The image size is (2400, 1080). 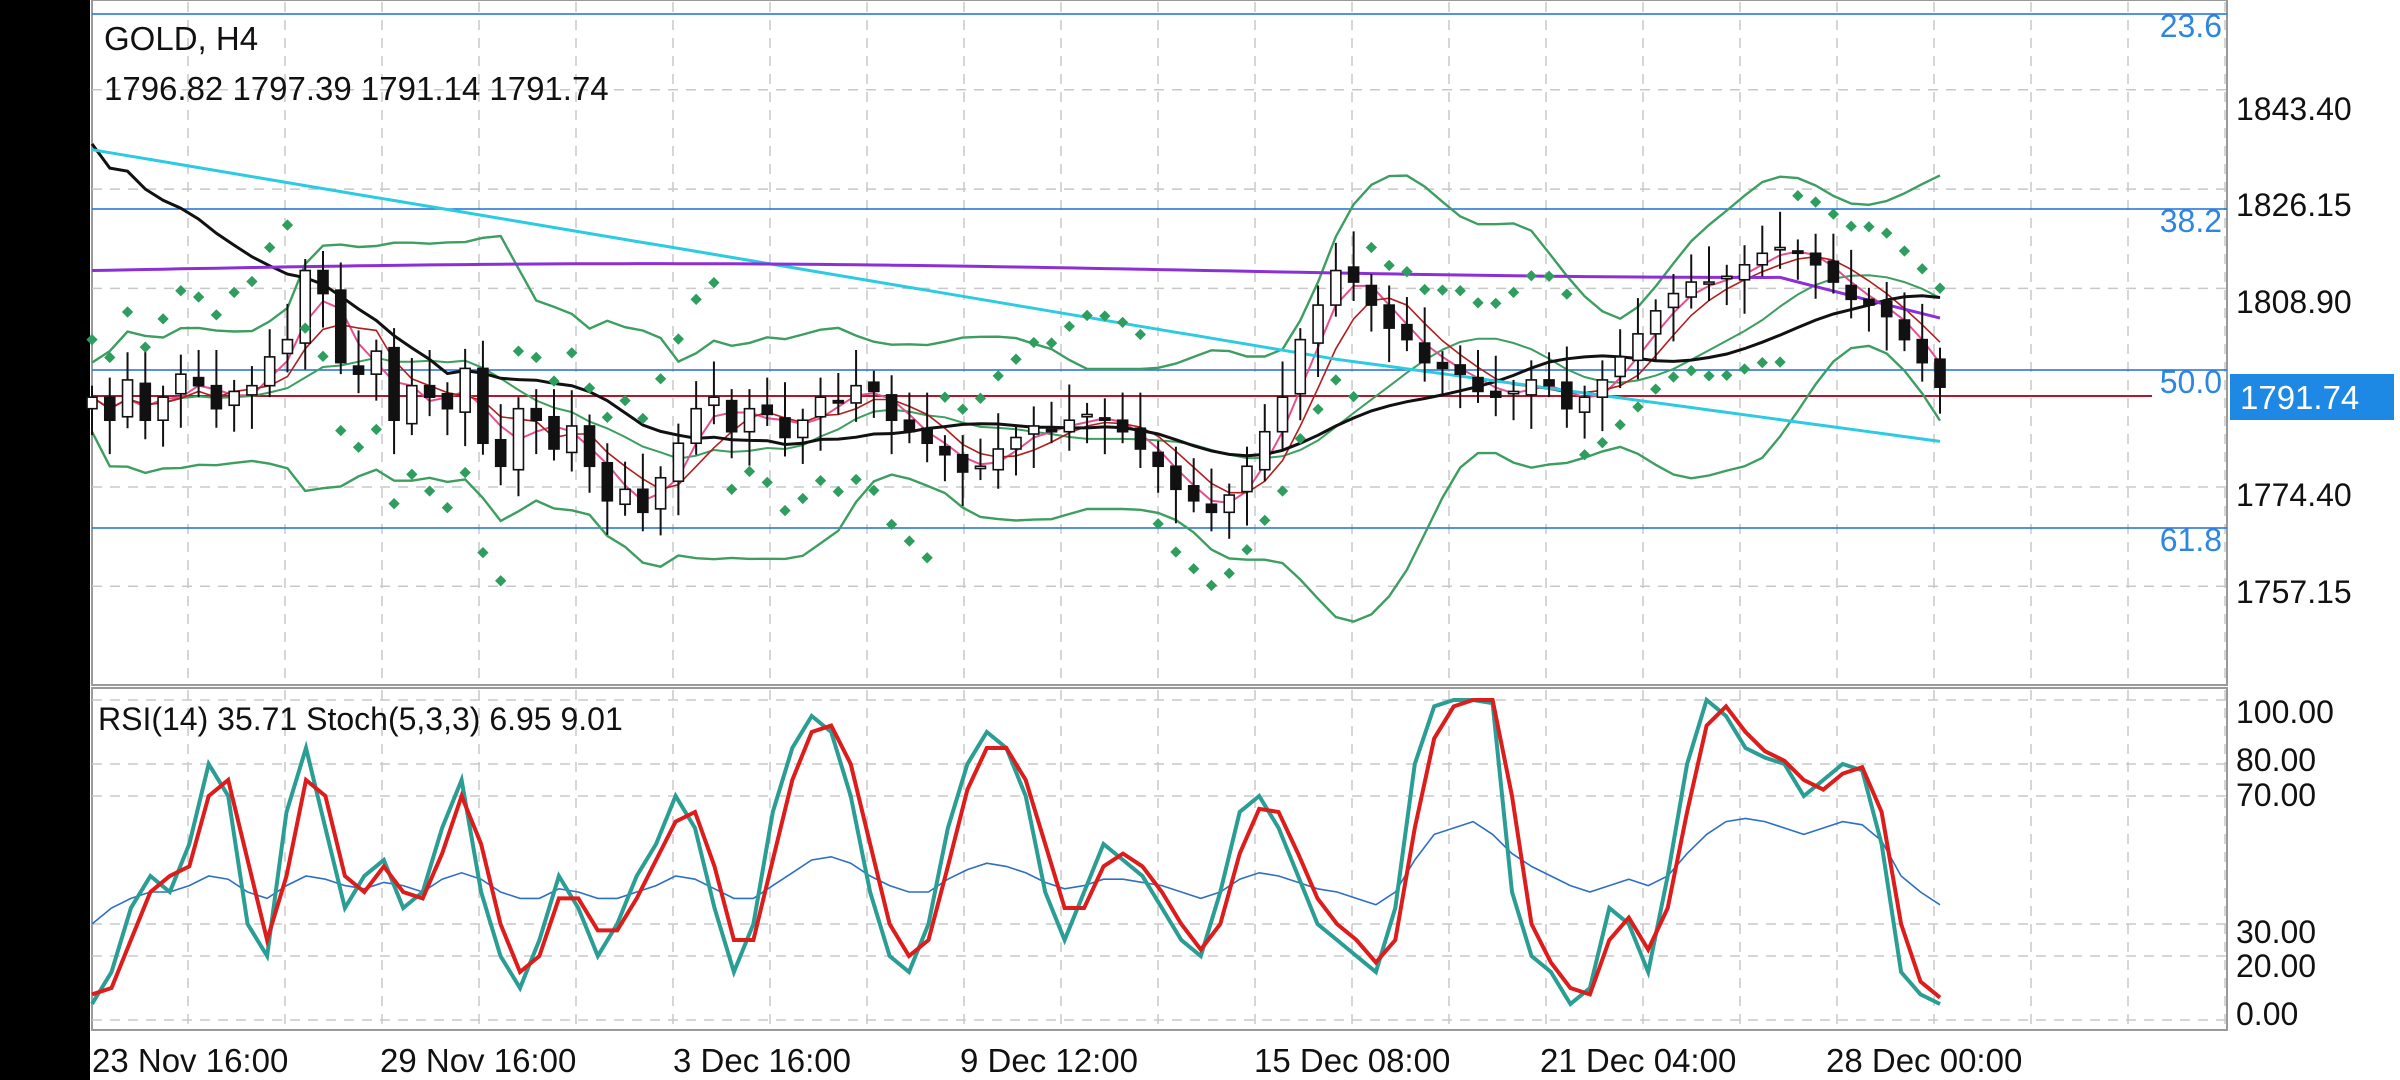 What do you see at coordinates (2294, 592) in the screenshot?
I see `price-tick: 1757.15` at bounding box center [2294, 592].